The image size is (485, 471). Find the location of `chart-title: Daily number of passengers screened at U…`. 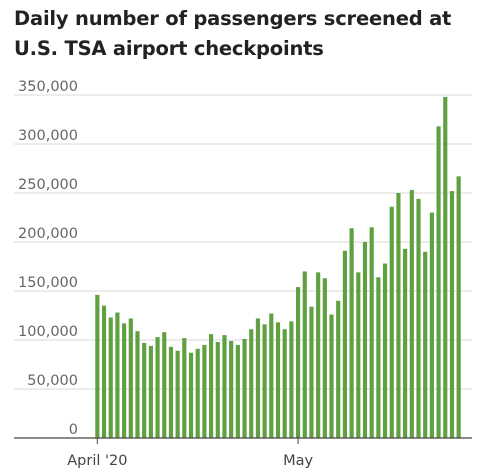

chart-title: Daily number of passengers screened at U… is located at coordinates (233, 33).